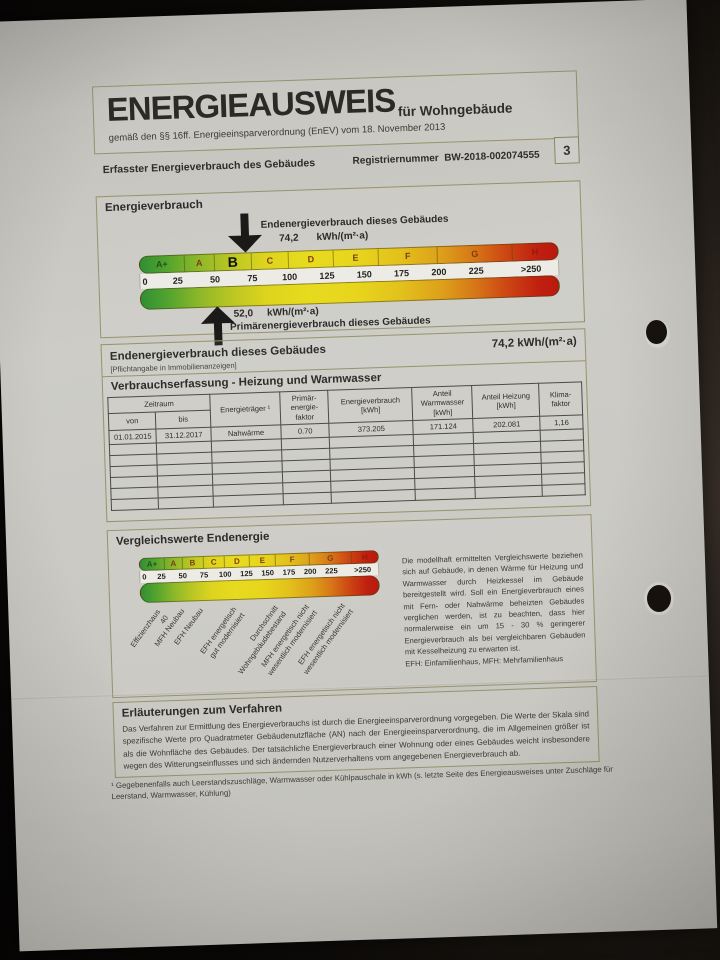 This screenshot has height=960, width=720. What do you see at coordinates (169, 627) in the screenshot?
I see `comparison-label: MFH Neubau` at bounding box center [169, 627].